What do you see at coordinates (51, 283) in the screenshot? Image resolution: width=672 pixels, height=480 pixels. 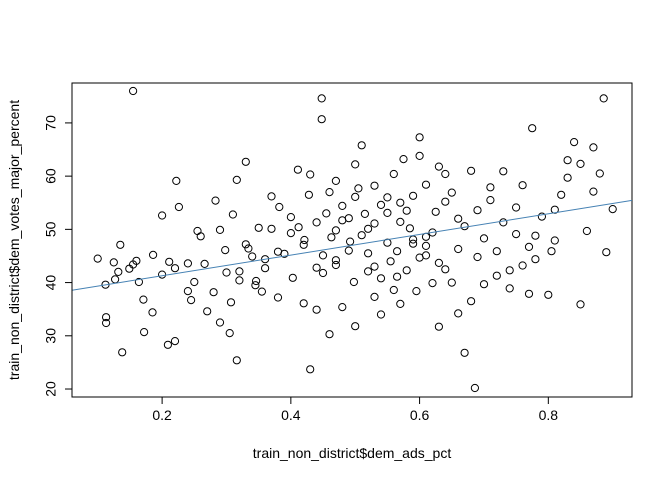 I see `y-tick-label-3: 40` at bounding box center [51, 283].